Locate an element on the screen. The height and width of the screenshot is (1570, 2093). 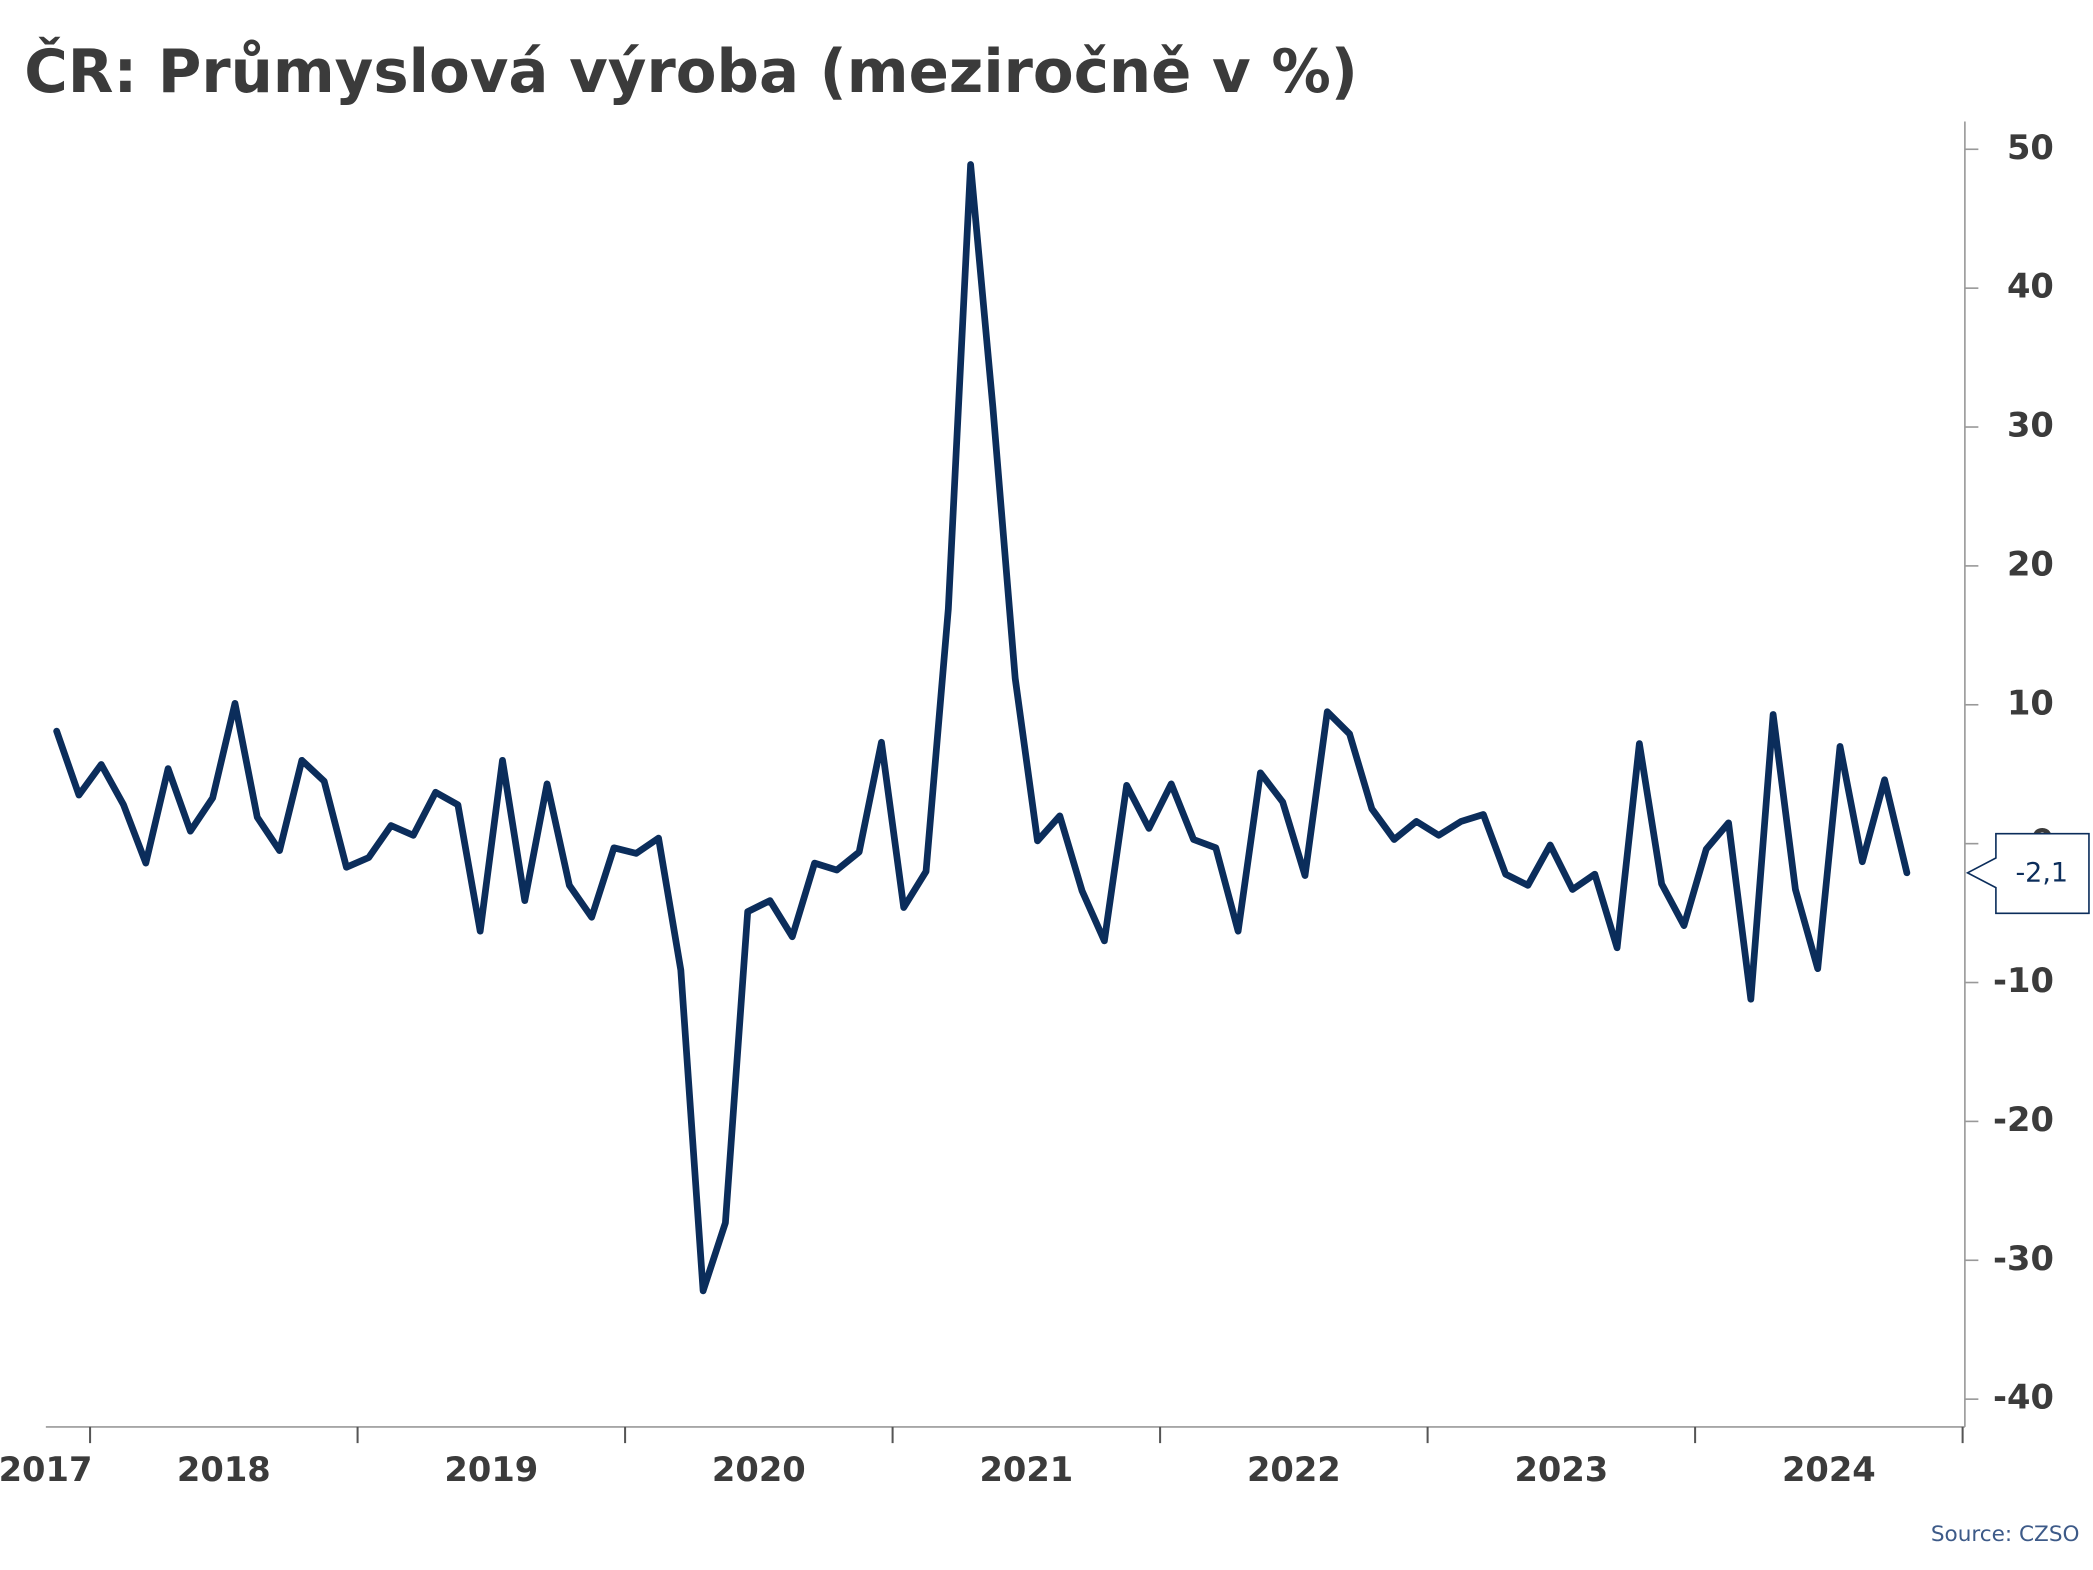
x-tick-label: 2023 is located at coordinates (1561, 1469).